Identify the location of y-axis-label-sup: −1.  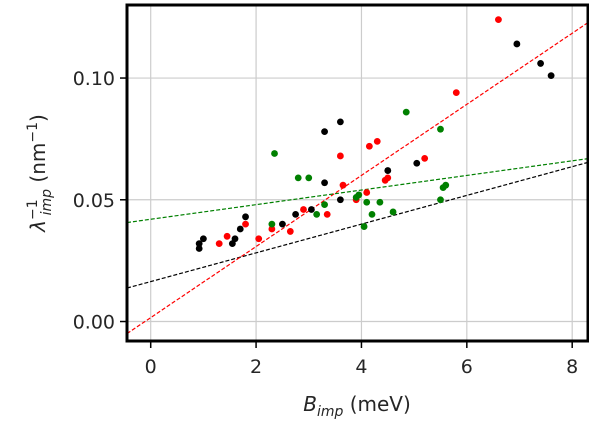
(33, 209).